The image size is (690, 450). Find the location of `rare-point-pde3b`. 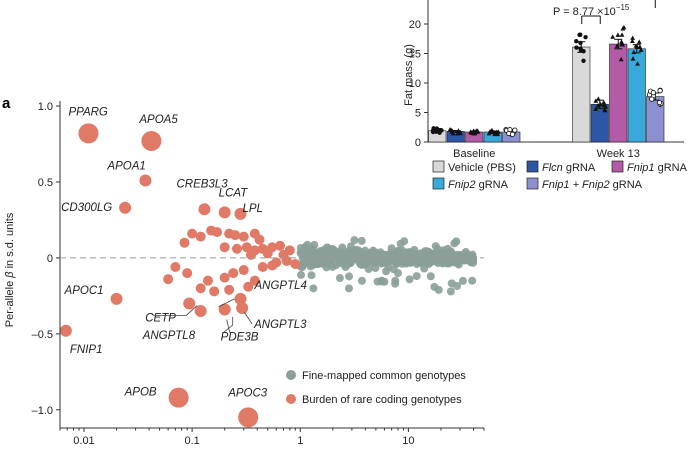

rare-point-pde3b is located at coordinates (224, 309).